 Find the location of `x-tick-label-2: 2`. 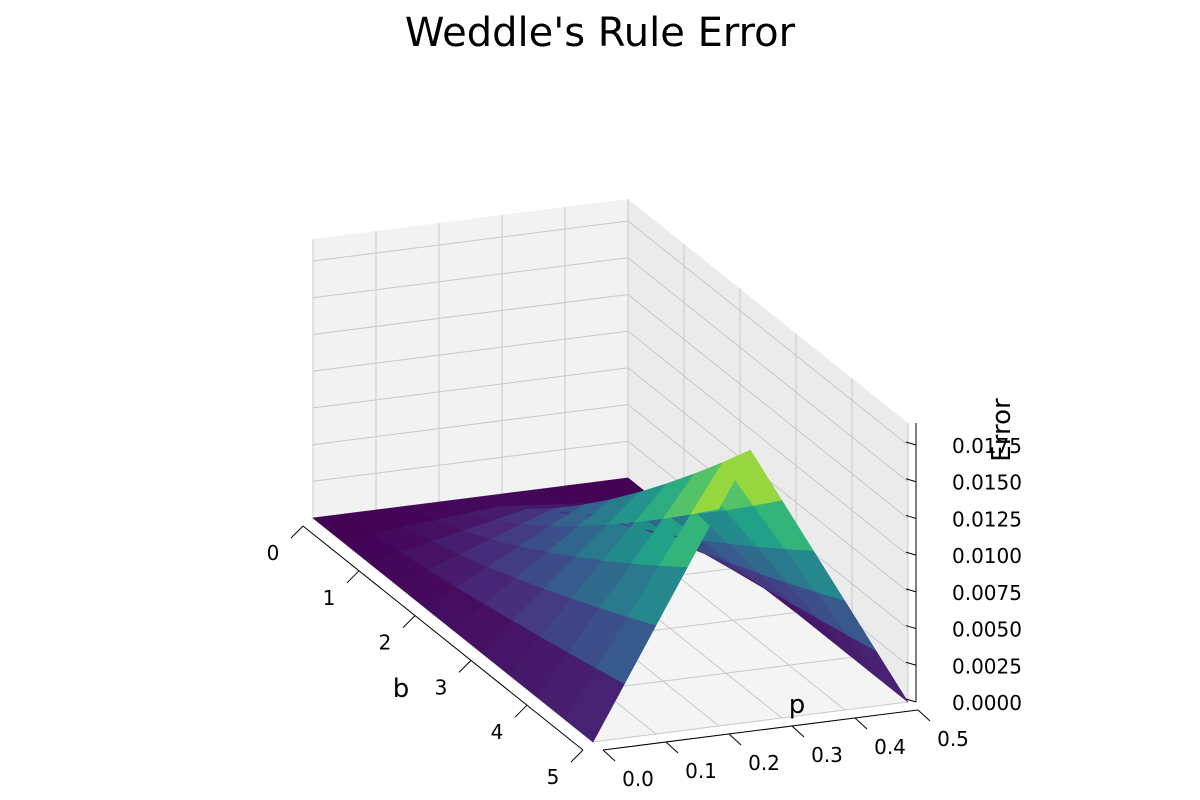

x-tick-label-2: 2 is located at coordinates (385, 643).